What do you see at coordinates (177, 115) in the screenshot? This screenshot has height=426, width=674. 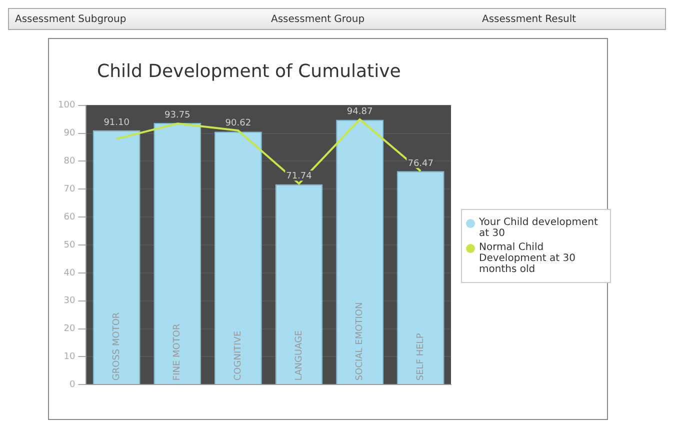 I see `data-label: 93.75` at bounding box center [177, 115].